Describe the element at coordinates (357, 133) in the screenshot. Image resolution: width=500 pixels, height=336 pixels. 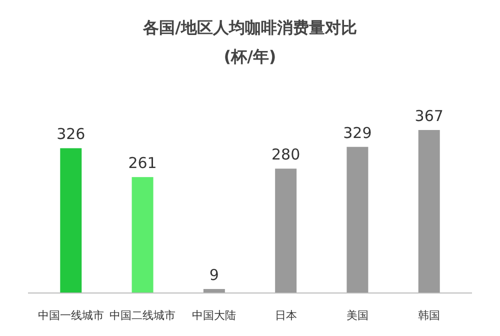
I see `data-label: 329` at that location.